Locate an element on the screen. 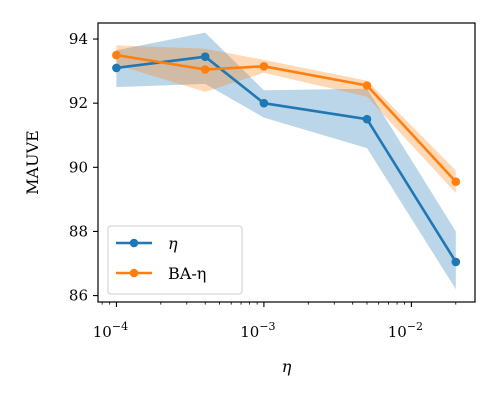 The height and width of the screenshot is (405, 500). x-tick-label: 10⁻³ is located at coordinates (257, 330).